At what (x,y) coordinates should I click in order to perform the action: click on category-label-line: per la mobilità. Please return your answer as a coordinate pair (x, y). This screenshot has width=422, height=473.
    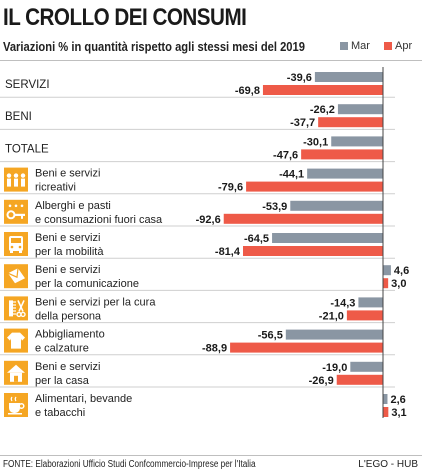
    Looking at the image, I should click on (69, 252).